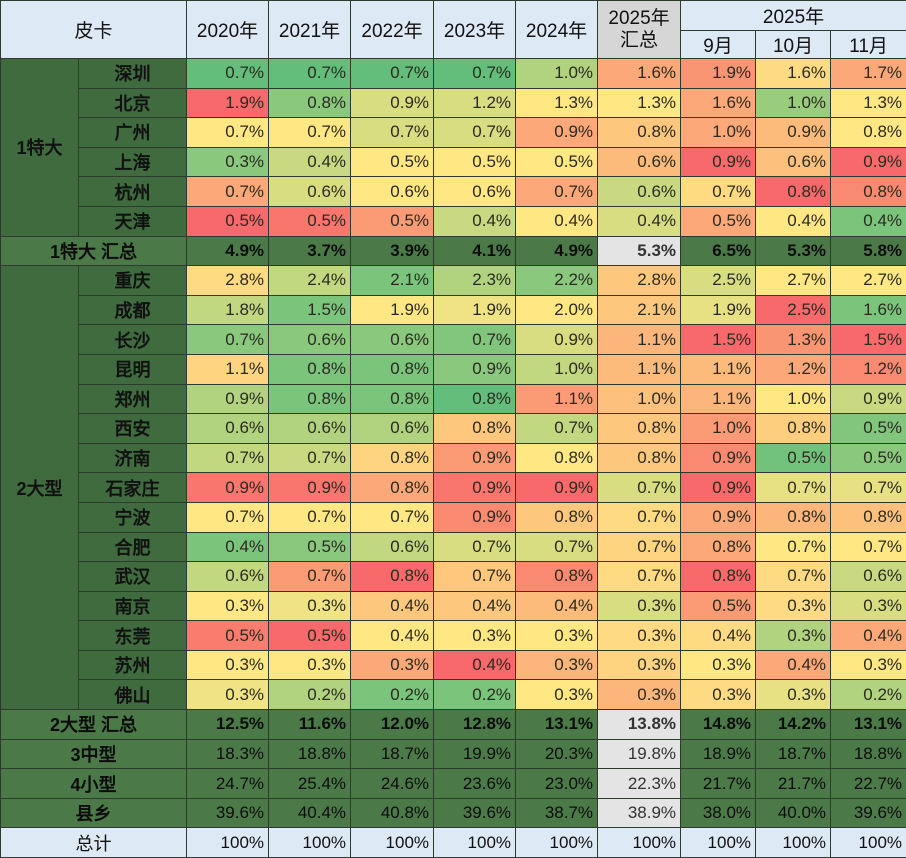 The width and height of the screenshot is (906, 858). Describe the element at coordinates (133, 665) in the screenshot. I see `city-label: 苏州` at that location.